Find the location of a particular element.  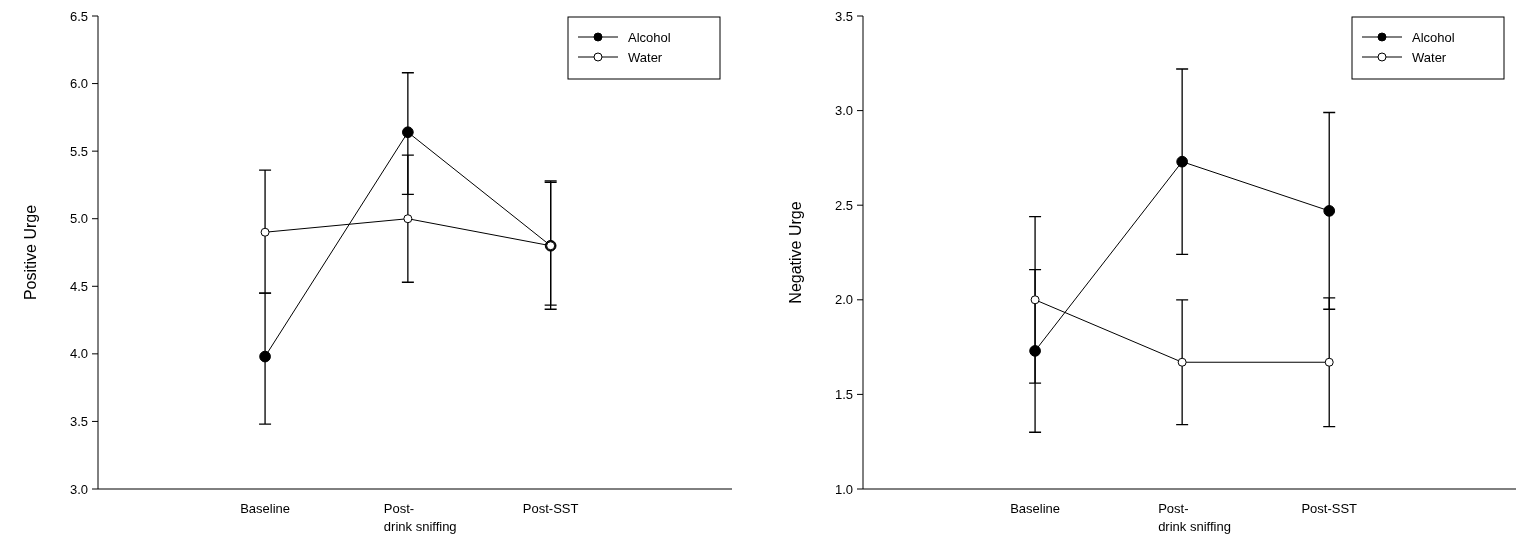

y-tick-label: 2.5 is located at coordinates (843, 205).